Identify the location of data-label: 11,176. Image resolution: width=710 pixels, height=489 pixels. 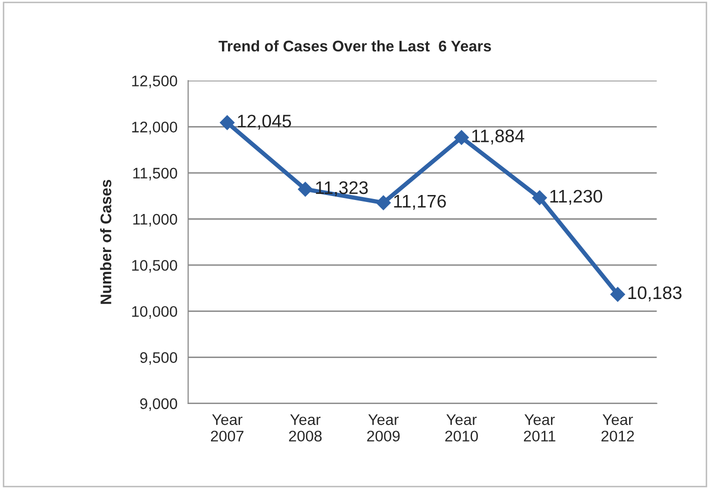
(420, 202).